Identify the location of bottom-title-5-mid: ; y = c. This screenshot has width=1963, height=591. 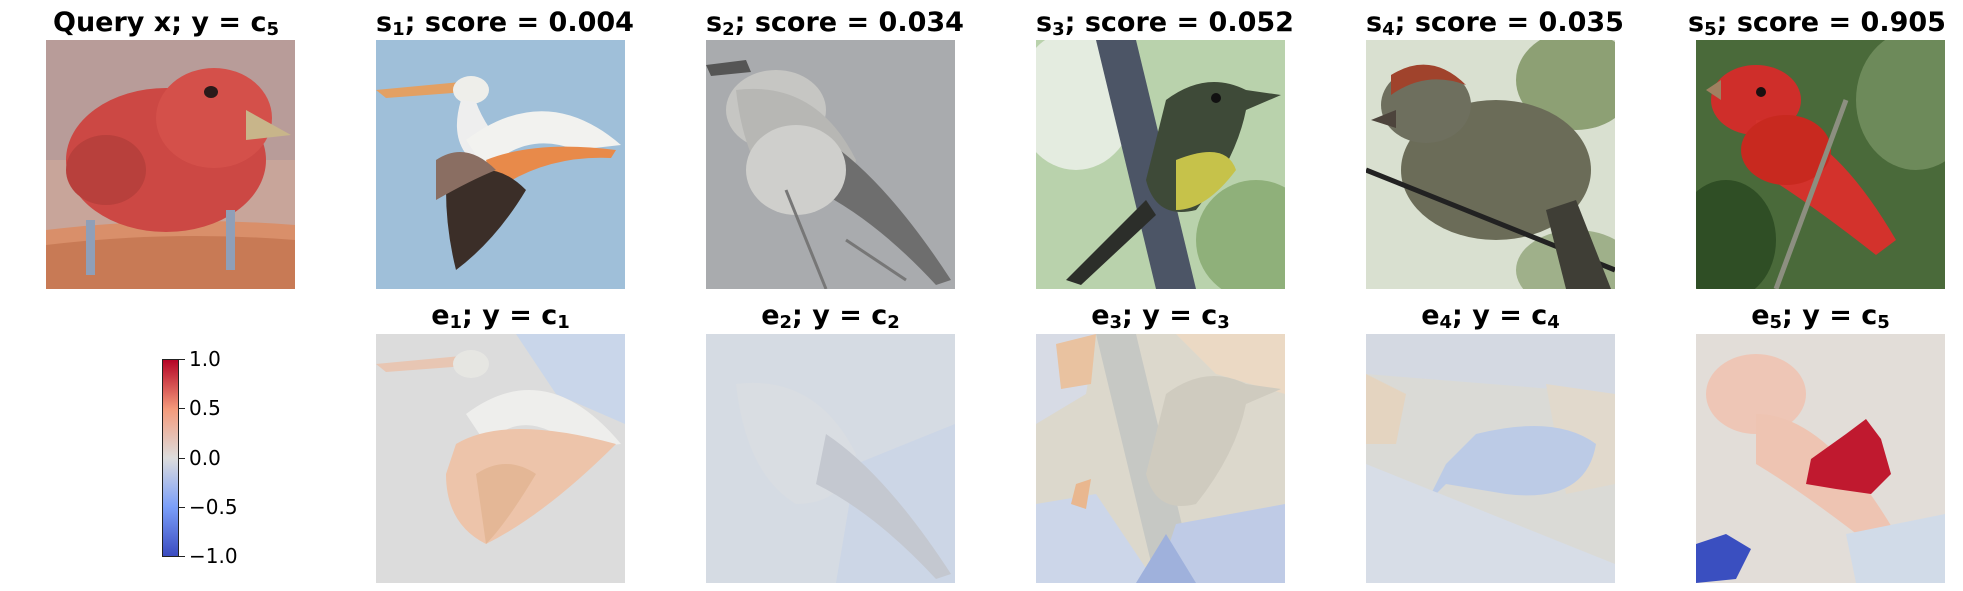
(1830, 315).